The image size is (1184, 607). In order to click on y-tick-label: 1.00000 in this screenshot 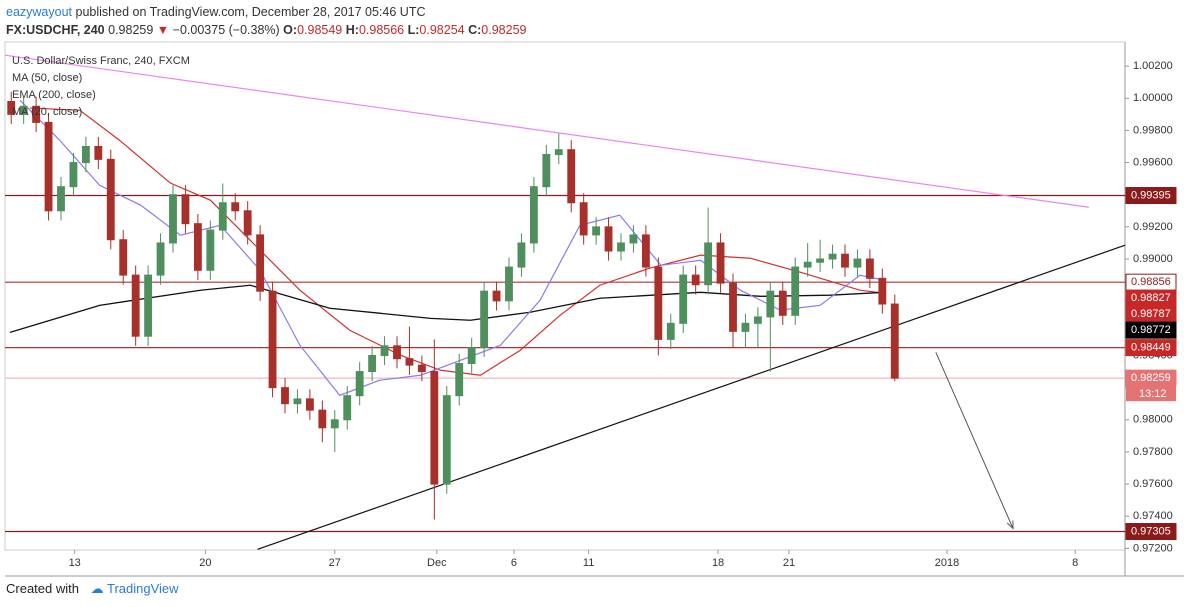, I will do `click(1153, 98)`.